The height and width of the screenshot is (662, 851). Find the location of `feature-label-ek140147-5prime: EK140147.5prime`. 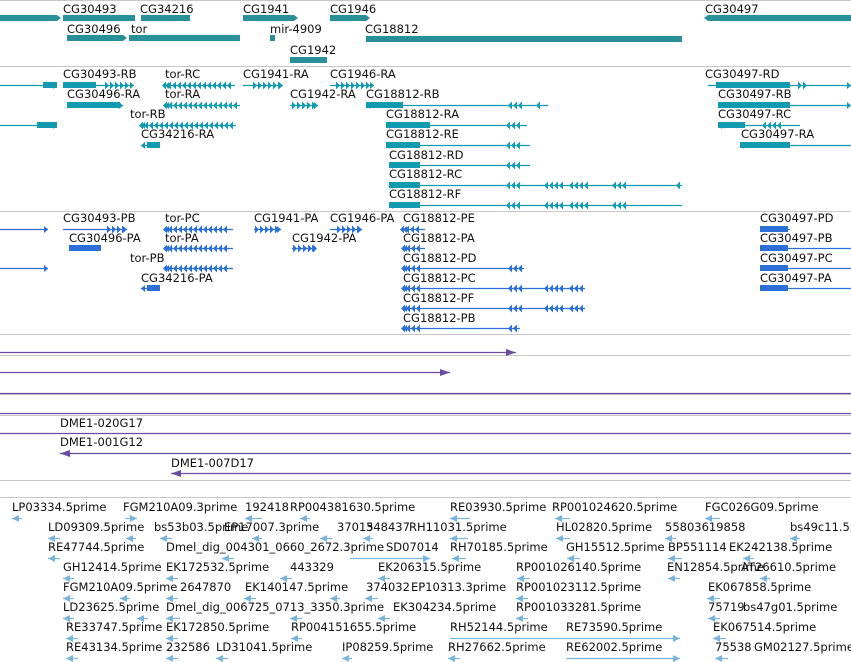

feature-label-ek140147-5prime: EK140147.5prime is located at coordinates (296, 587).